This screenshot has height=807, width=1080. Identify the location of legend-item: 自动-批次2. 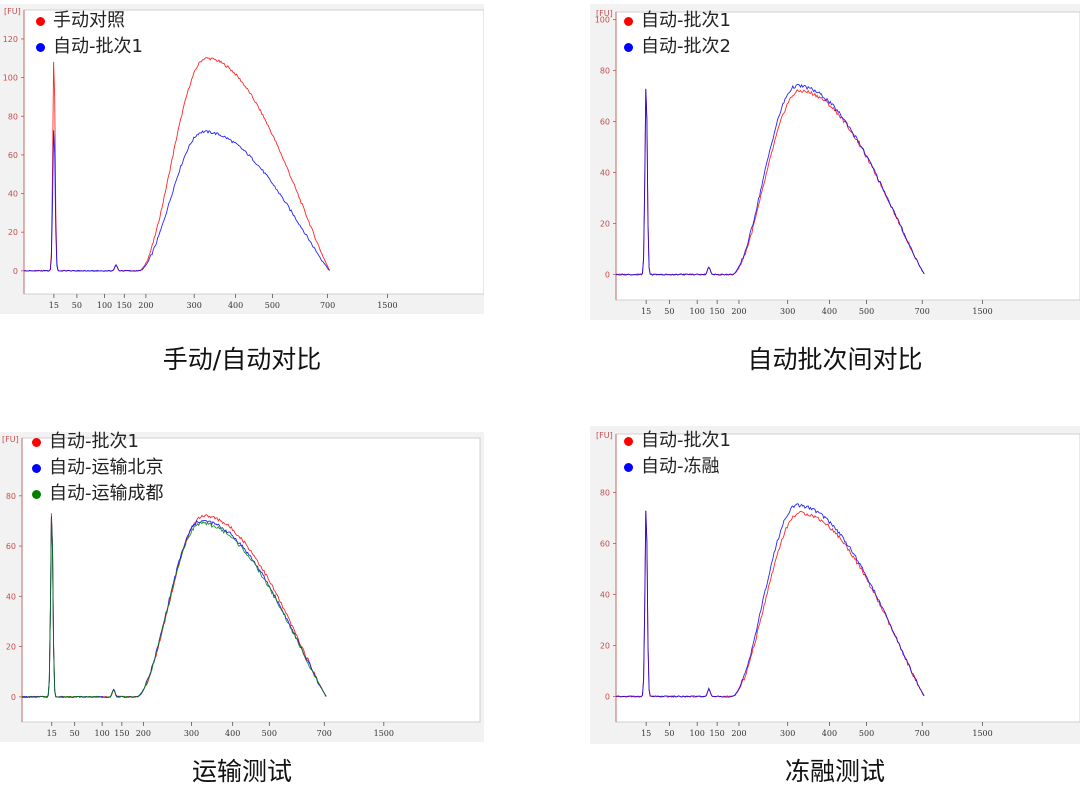
(677, 47).